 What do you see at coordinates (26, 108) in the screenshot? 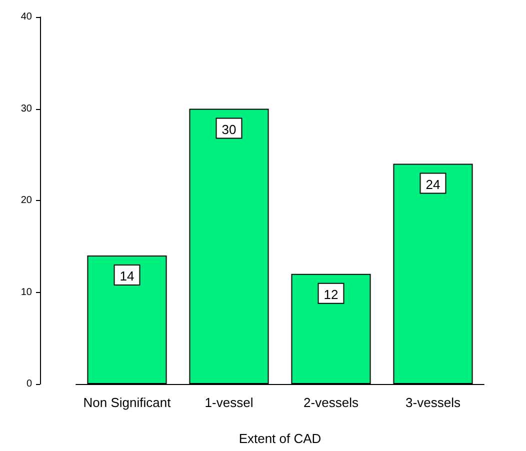
I see `y-tick-label: 30` at bounding box center [26, 108].